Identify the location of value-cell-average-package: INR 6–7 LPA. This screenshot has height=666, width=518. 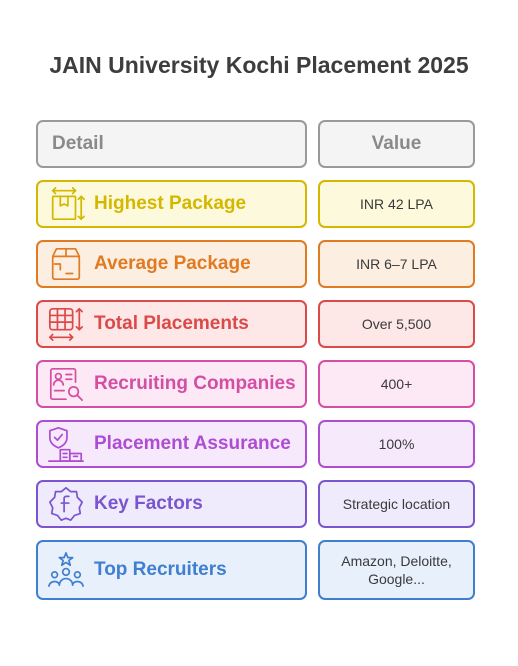
(396, 264).